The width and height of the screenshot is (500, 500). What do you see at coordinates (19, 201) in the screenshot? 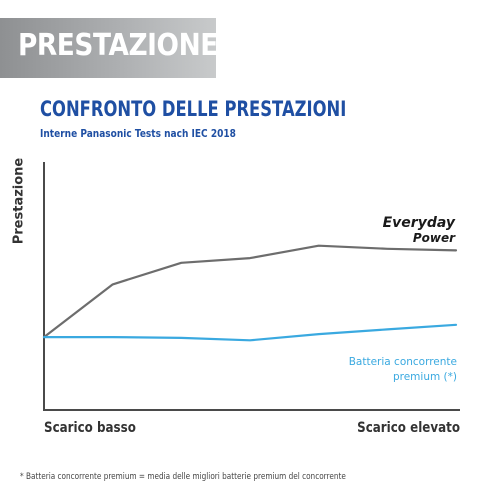
I see `y-axis-label: Prestazione` at bounding box center [19, 201].